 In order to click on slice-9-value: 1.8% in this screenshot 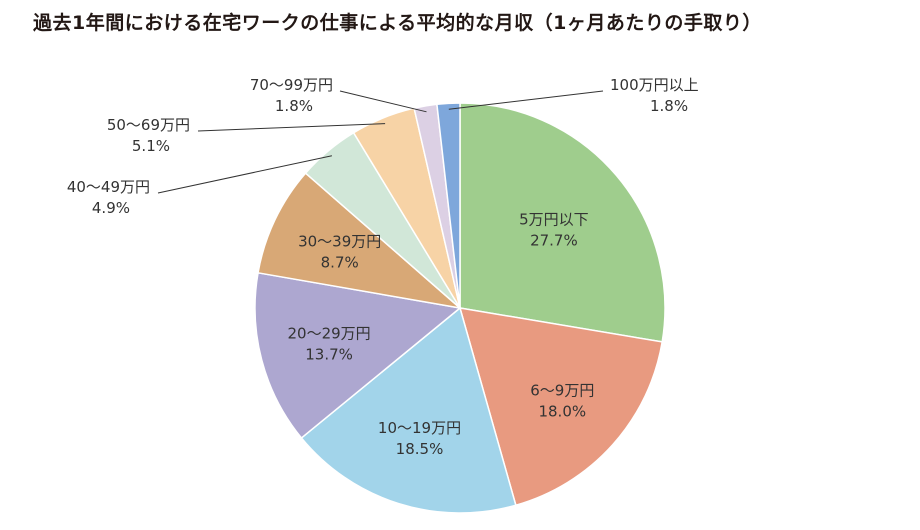, I will do `click(669, 106)`.